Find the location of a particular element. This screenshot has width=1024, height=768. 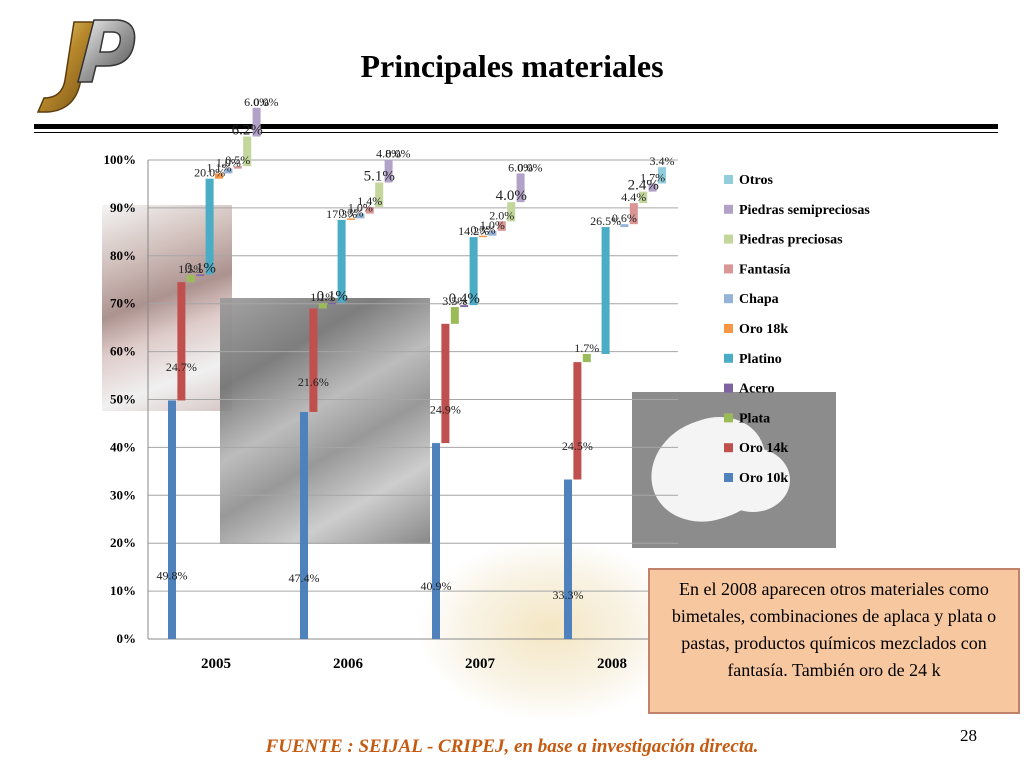

y-tick-label: 60% is located at coordinates (123, 351).